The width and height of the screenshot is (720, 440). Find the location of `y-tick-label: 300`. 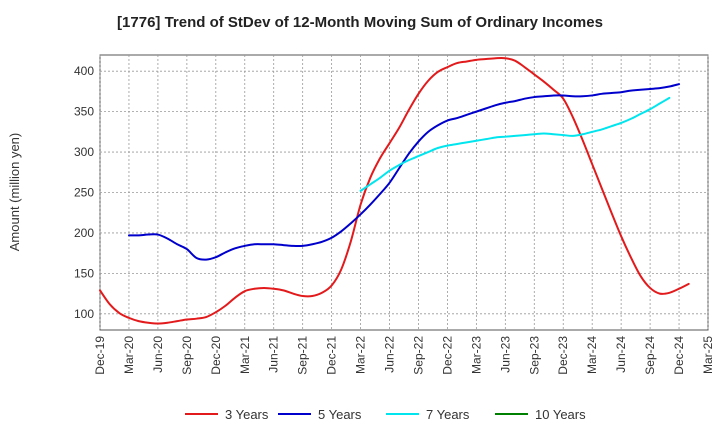

y-tick-label: 300 is located at coordinates (84, 152).